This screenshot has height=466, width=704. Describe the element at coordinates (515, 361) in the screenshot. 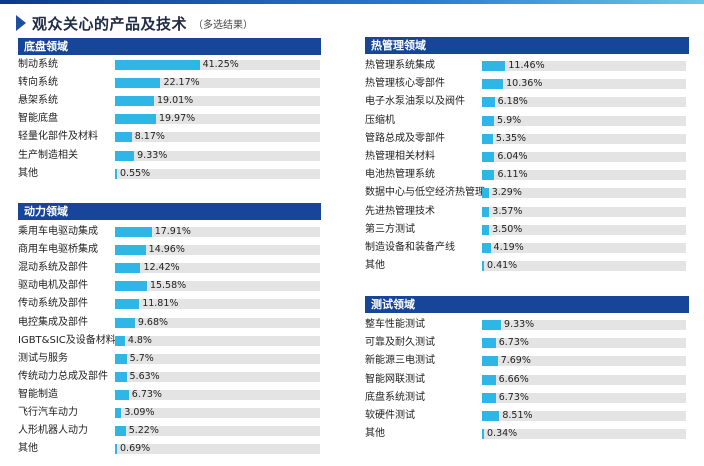

I see `bar-value-label: 7.69%` at that location.